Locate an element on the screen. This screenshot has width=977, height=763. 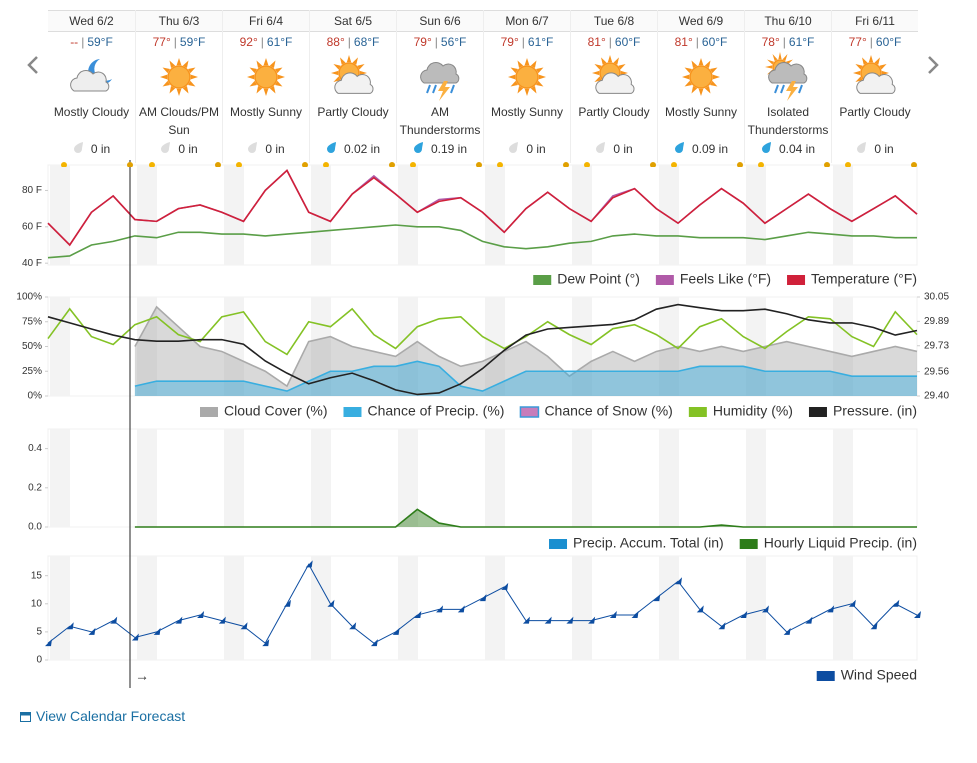
cloud is located at coordinates (89, 81).